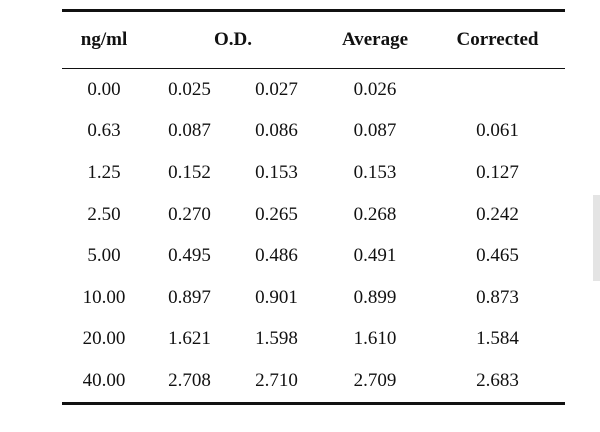  I want to click on cell-concentration: 0.63, so click(104, 131).